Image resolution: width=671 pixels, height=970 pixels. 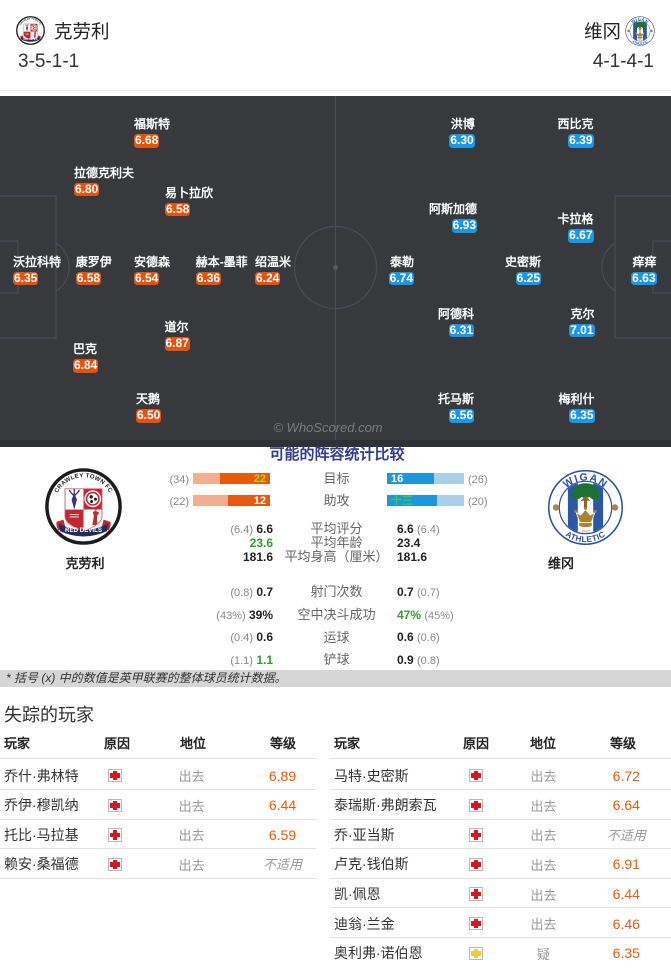 I want to click on svg-text: WIGAN, so click(x=640, y=20).